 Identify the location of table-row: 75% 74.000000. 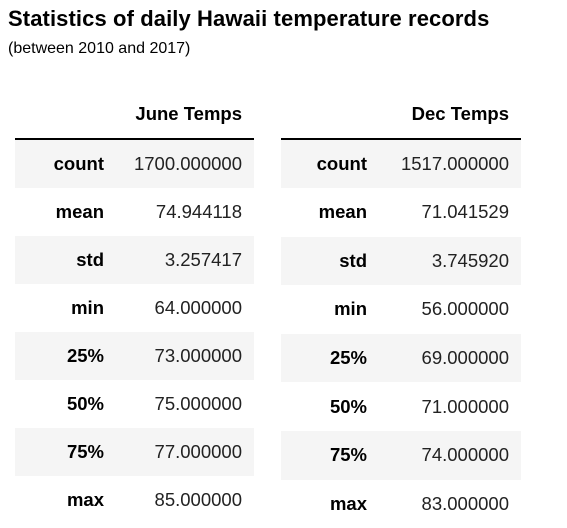
(401, 455).